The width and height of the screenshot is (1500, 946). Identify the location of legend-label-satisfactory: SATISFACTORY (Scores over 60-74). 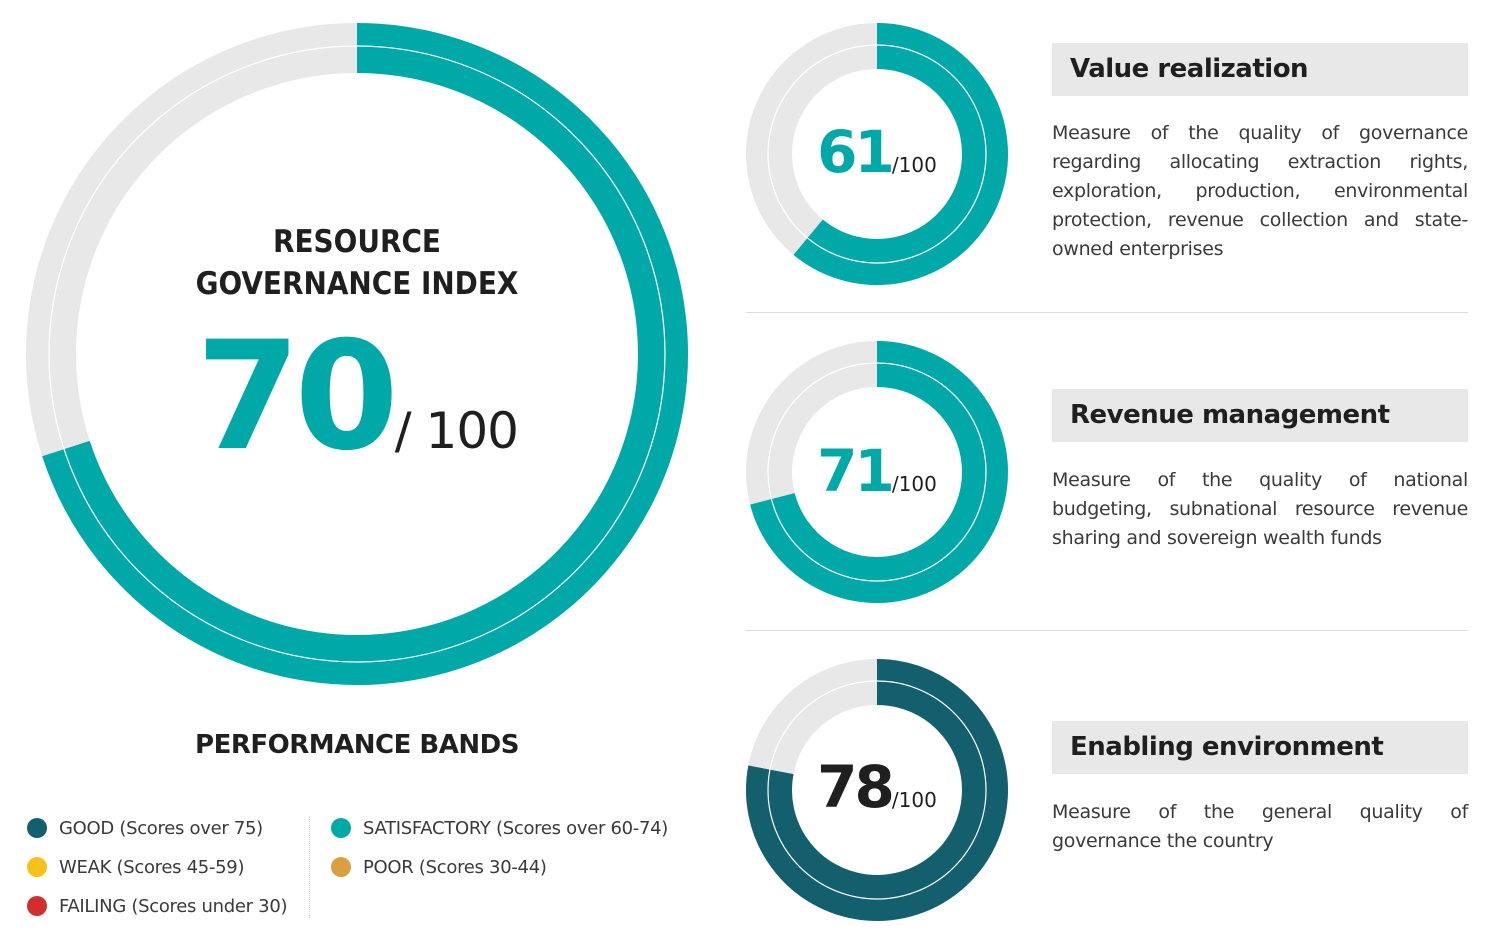
(516, 828).